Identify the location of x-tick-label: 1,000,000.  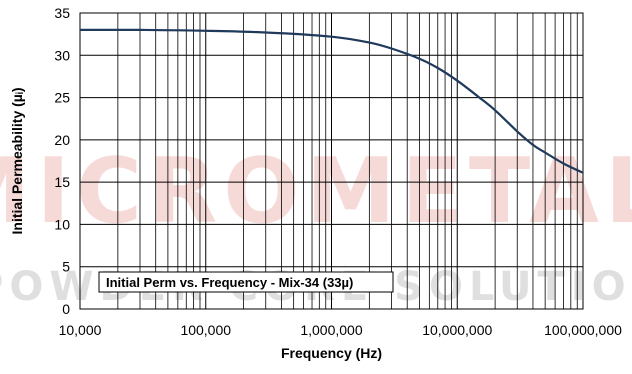
(331, 330).